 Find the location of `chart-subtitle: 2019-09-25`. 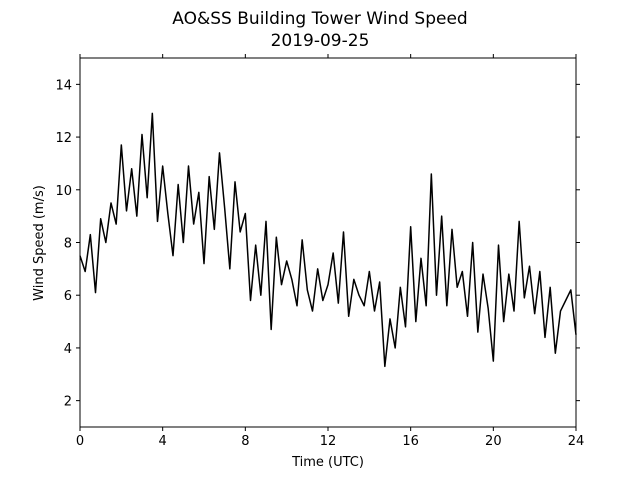

chart-subtitle: 2019-09-25 is located at coordinates (320, 41).